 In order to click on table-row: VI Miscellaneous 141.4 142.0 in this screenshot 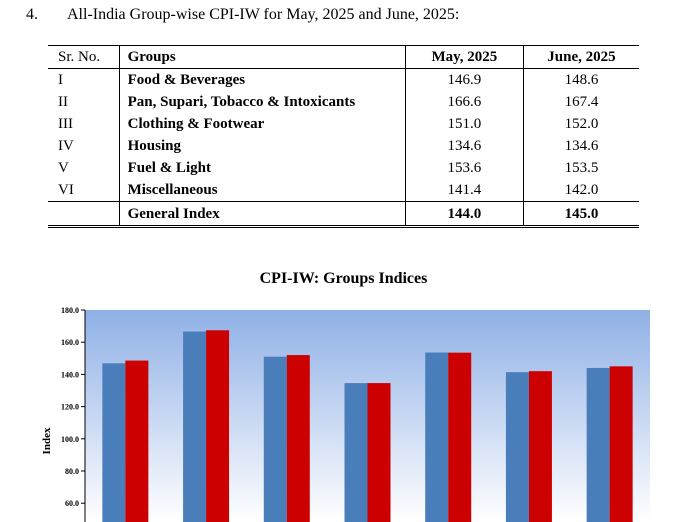, I will do `click(343, 190)`.